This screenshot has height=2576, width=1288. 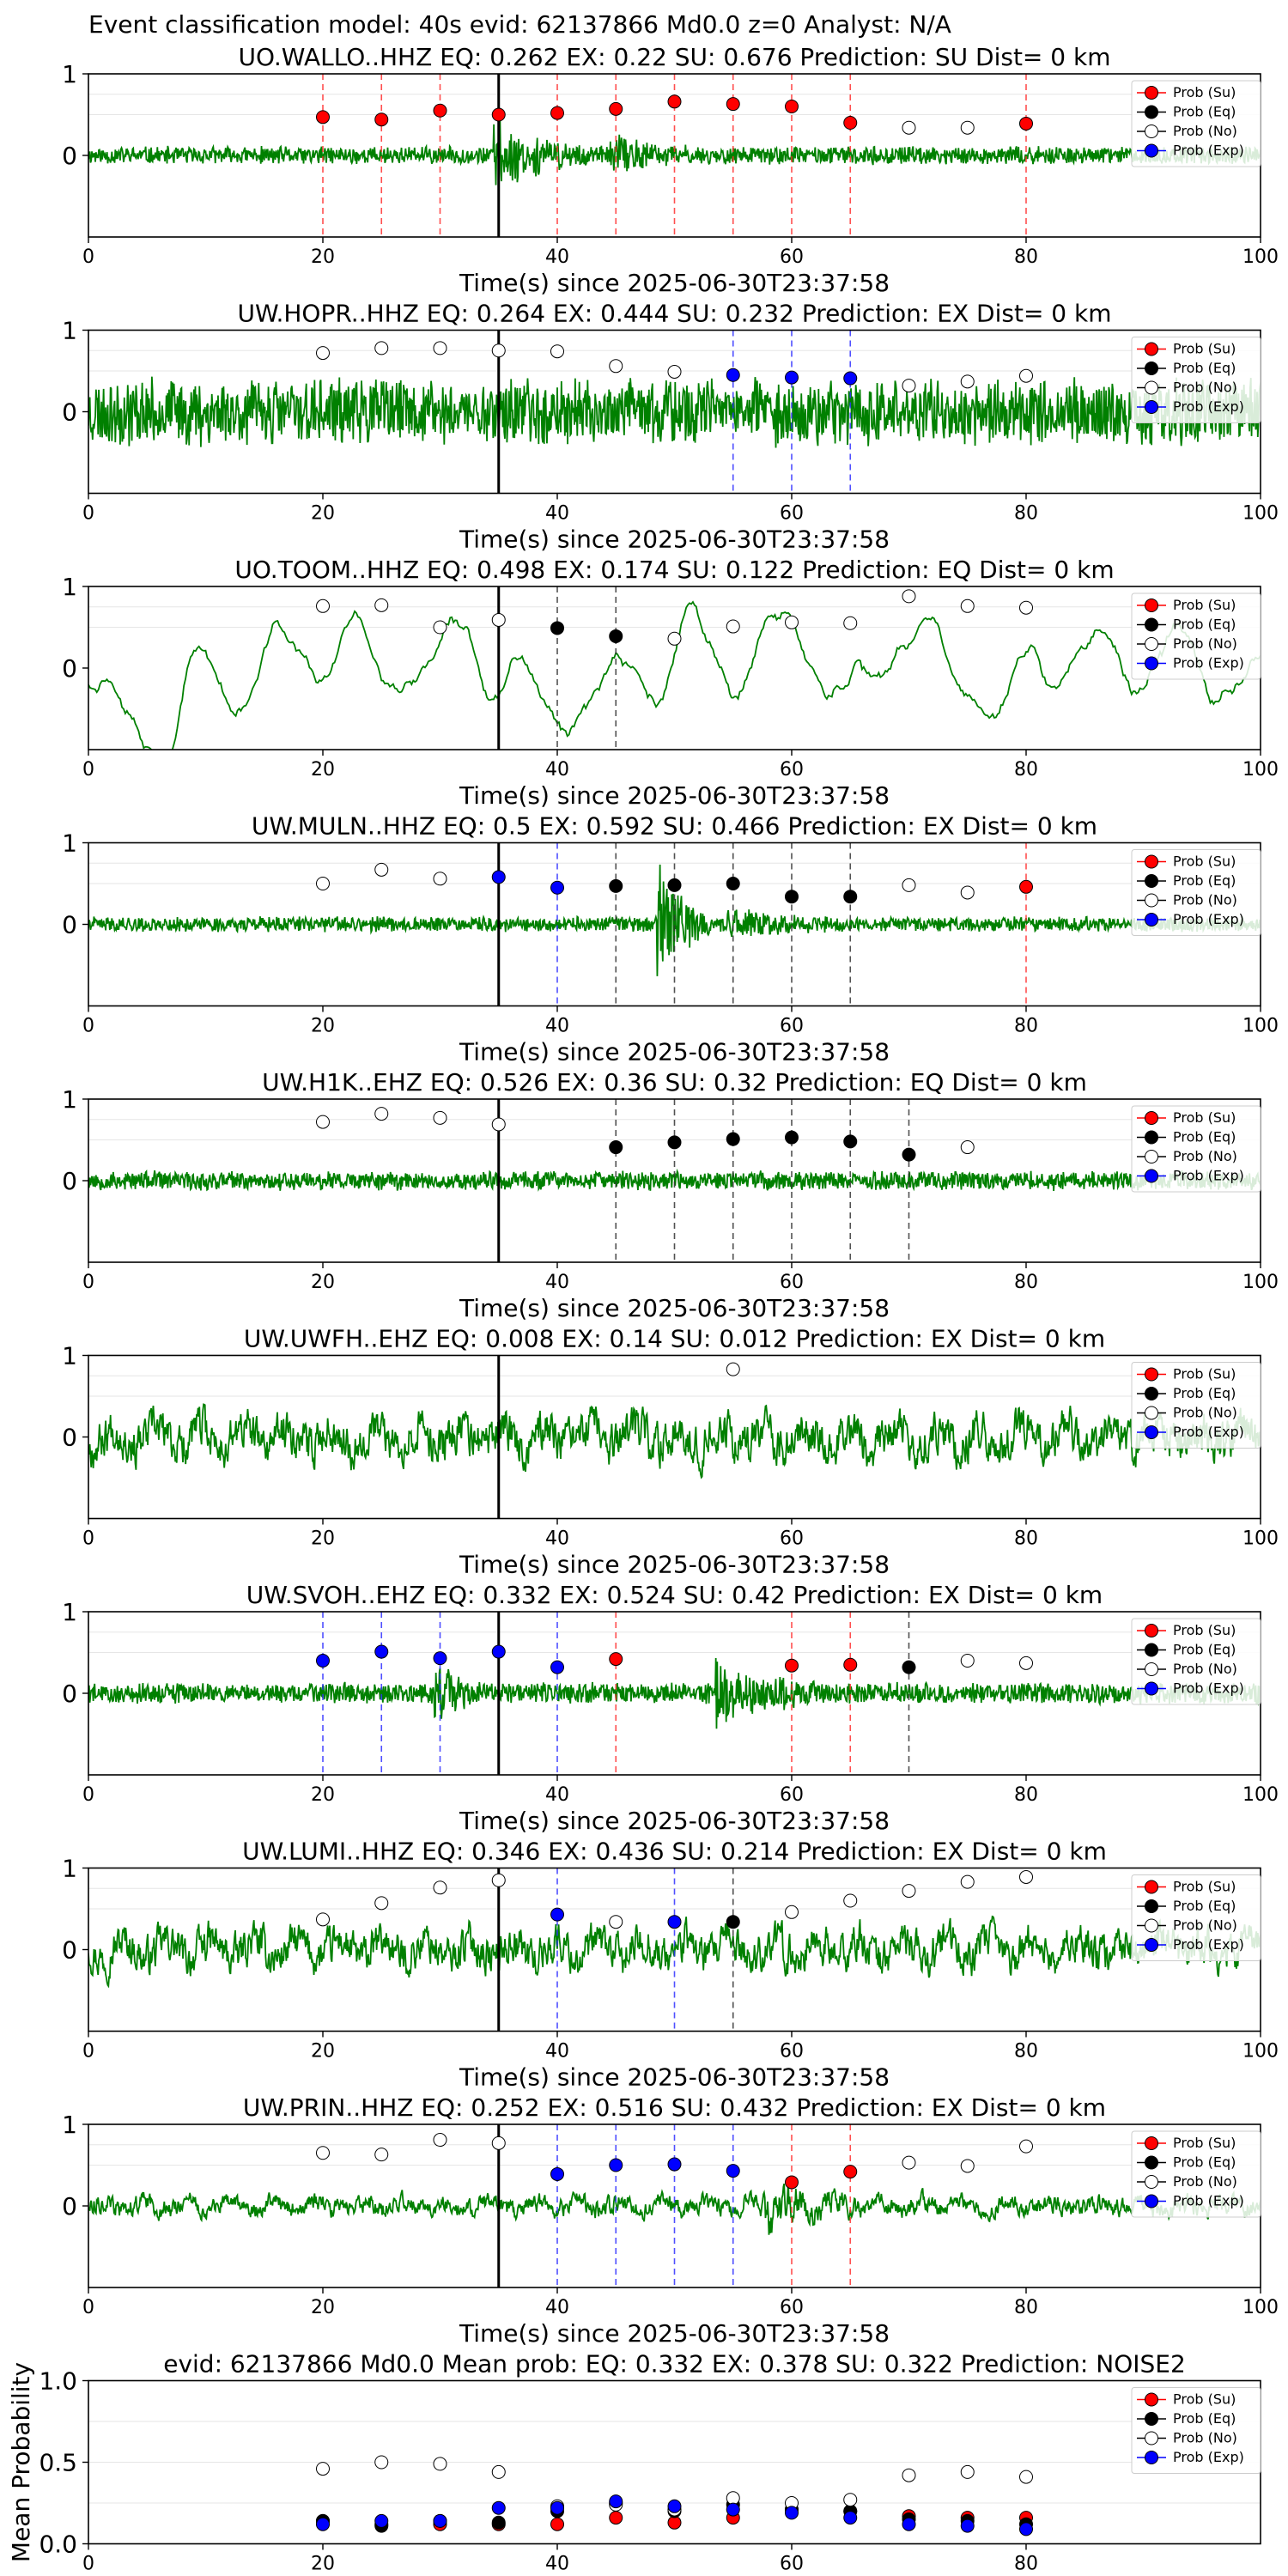 I want to click on y-axis-label: Mean Probability, so click(x=21, y=2462).